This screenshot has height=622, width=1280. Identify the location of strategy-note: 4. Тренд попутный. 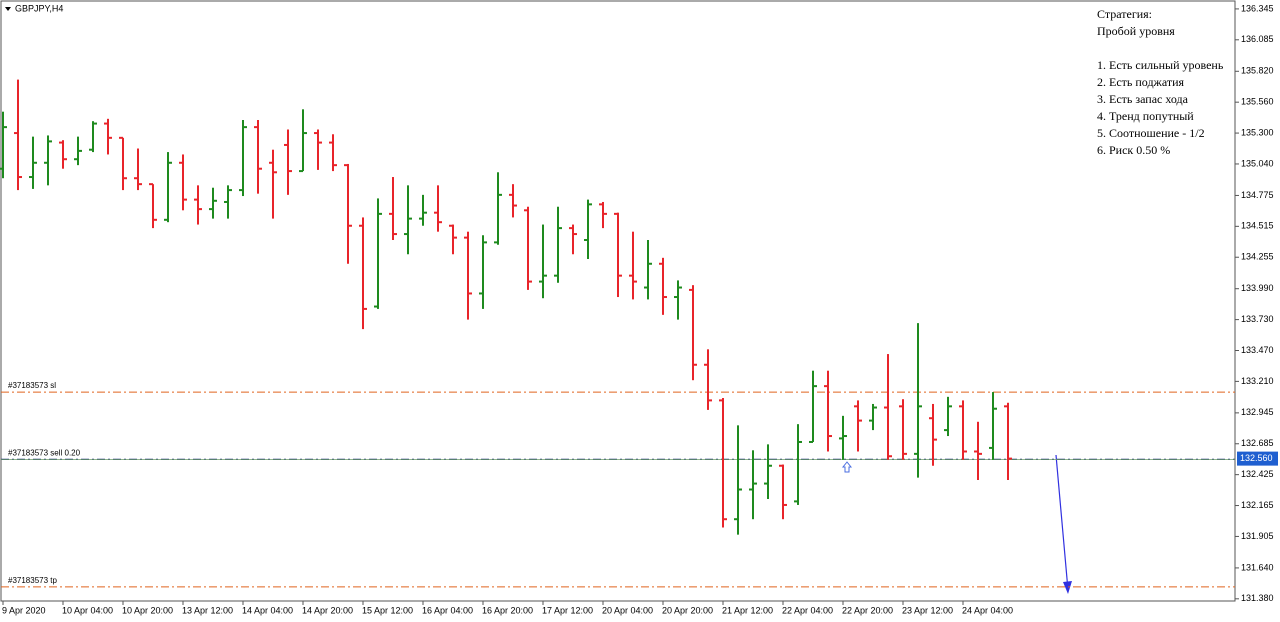
(1145, 116).